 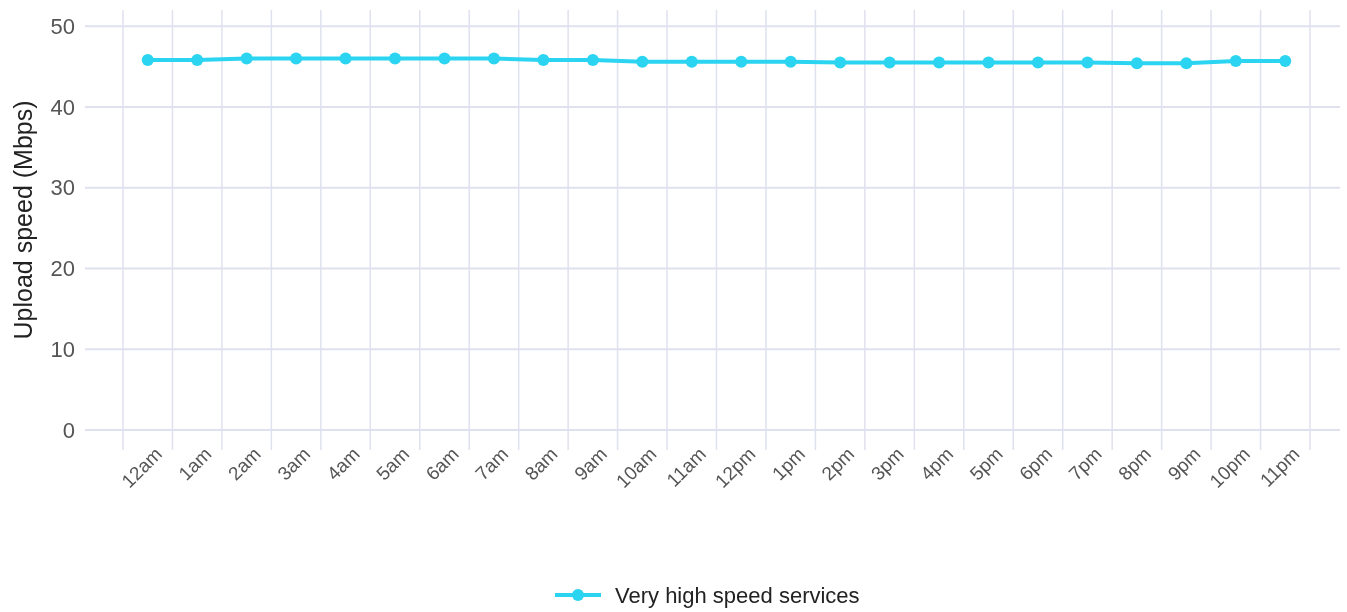 What do you see at coordinates (62, 269) in the screenshot?
I see `y-tick-label: 20` at bounding box center [62, 269].